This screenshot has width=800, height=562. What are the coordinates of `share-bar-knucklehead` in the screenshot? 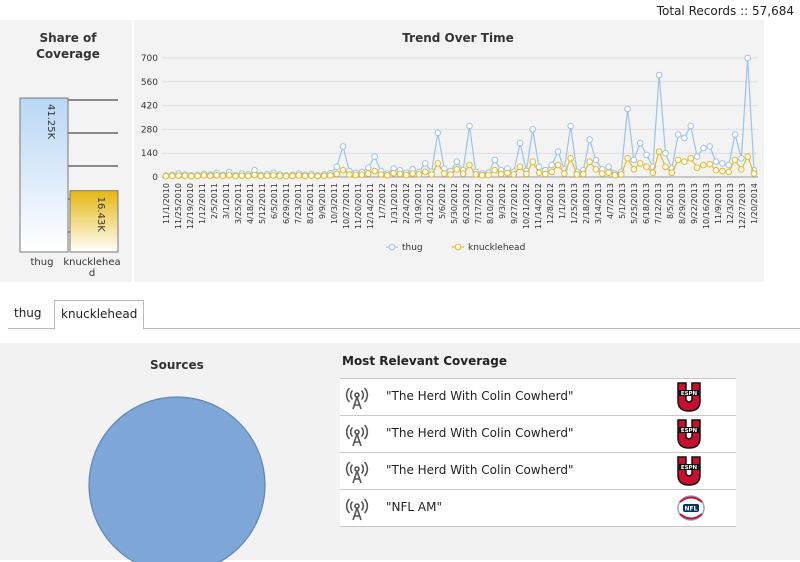 It's located at (94, 221).